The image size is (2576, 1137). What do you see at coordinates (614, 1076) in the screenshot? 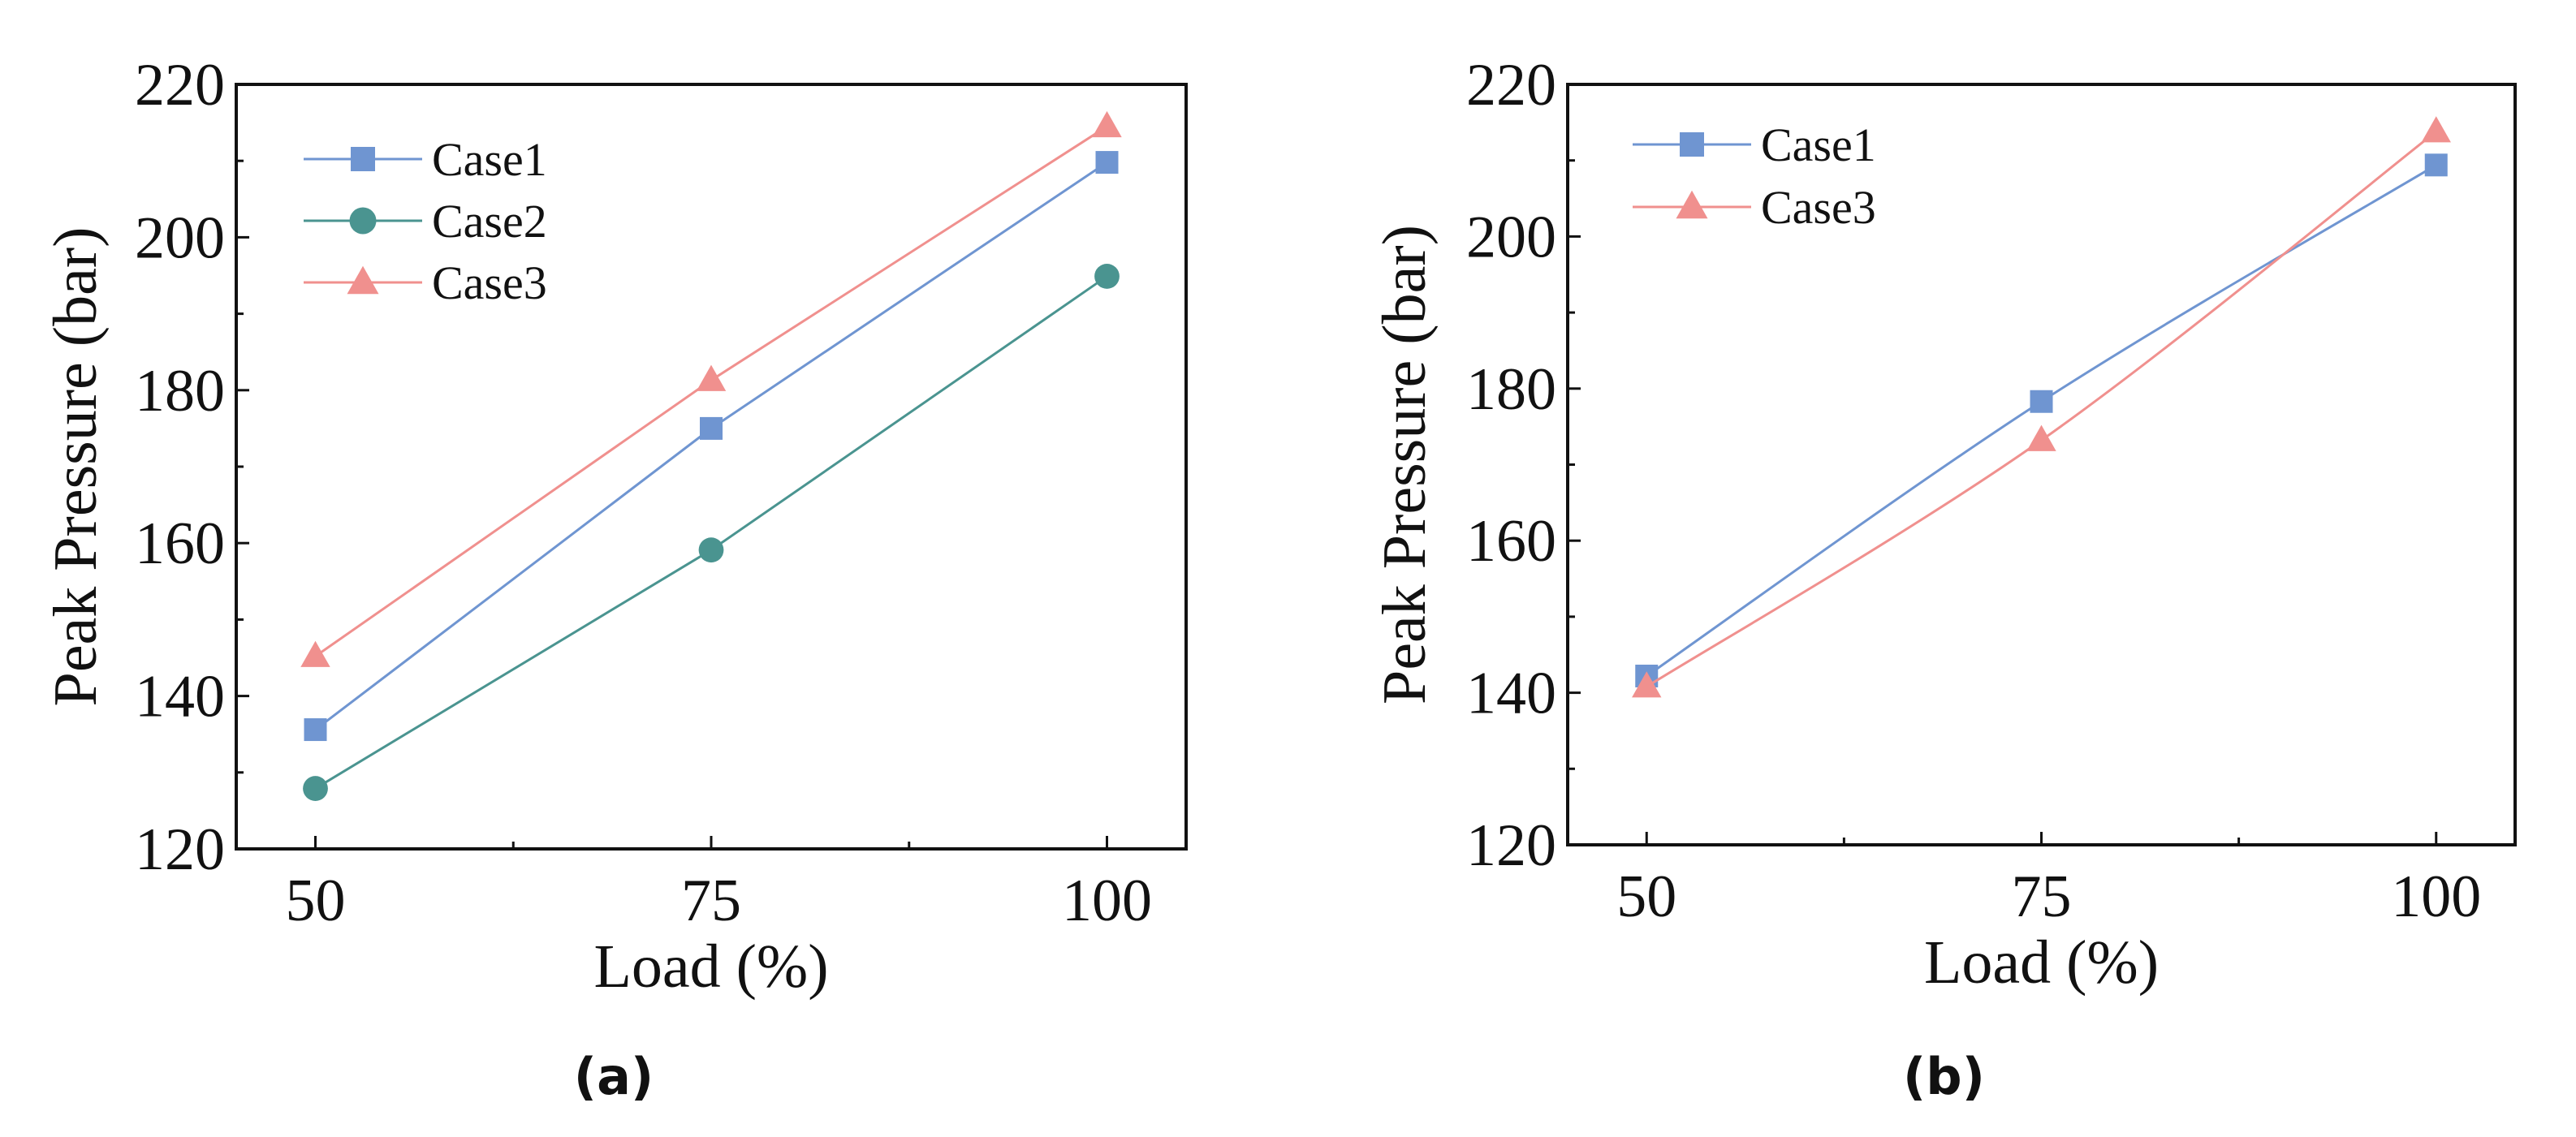
I see `panel-label: (a)` at bounding box center [614, 1076].